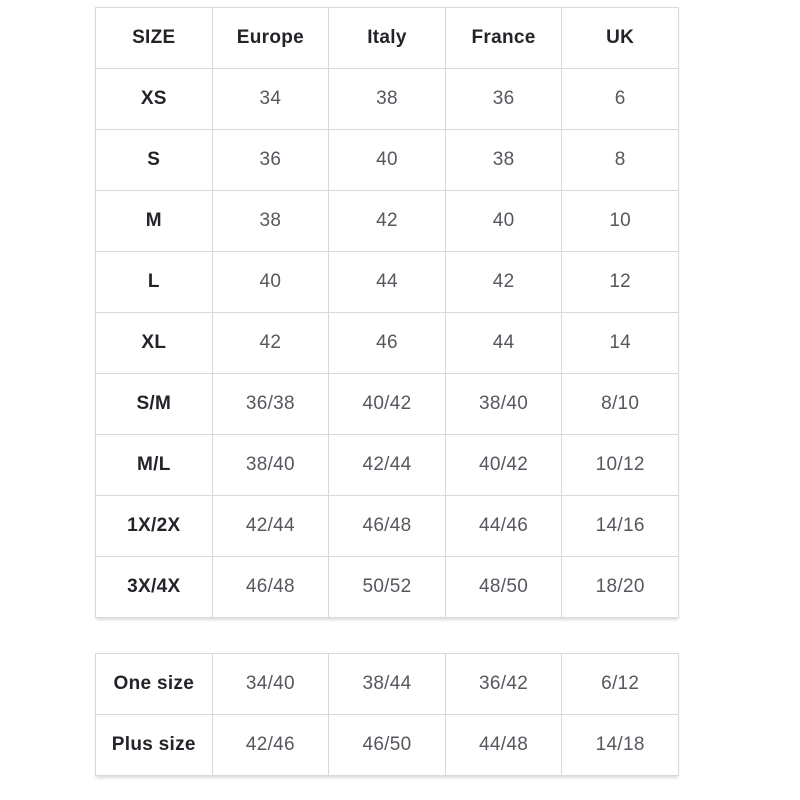  I want to click on table-cell: 8/10, so click(620, 404).